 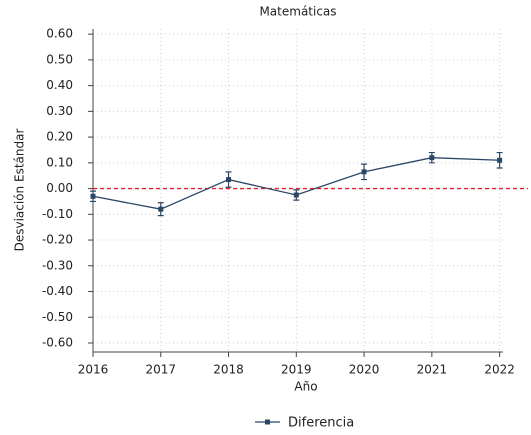 What do you see at coordinates (228, 370) in the screenshot?
I see `x-tick-label: 2018` at bounding box center [228, 370].